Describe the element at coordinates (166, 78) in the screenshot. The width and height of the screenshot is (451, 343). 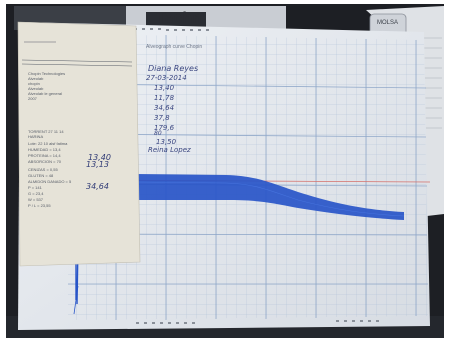
I see `chart-handwritten-value: 27-03-2014` at that location.